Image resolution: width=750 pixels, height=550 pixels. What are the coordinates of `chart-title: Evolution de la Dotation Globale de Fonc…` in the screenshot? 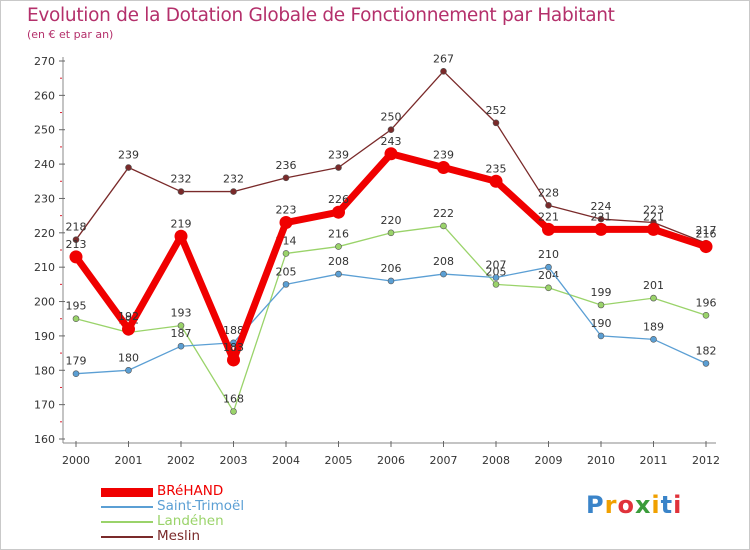 It's located at (321, 15).